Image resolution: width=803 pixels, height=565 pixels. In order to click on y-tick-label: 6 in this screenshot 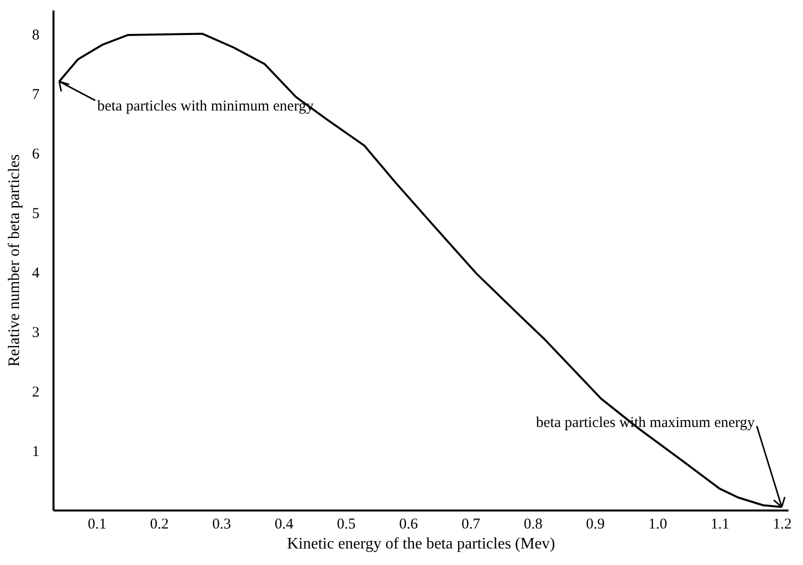, I will do `click(36, 154)`.